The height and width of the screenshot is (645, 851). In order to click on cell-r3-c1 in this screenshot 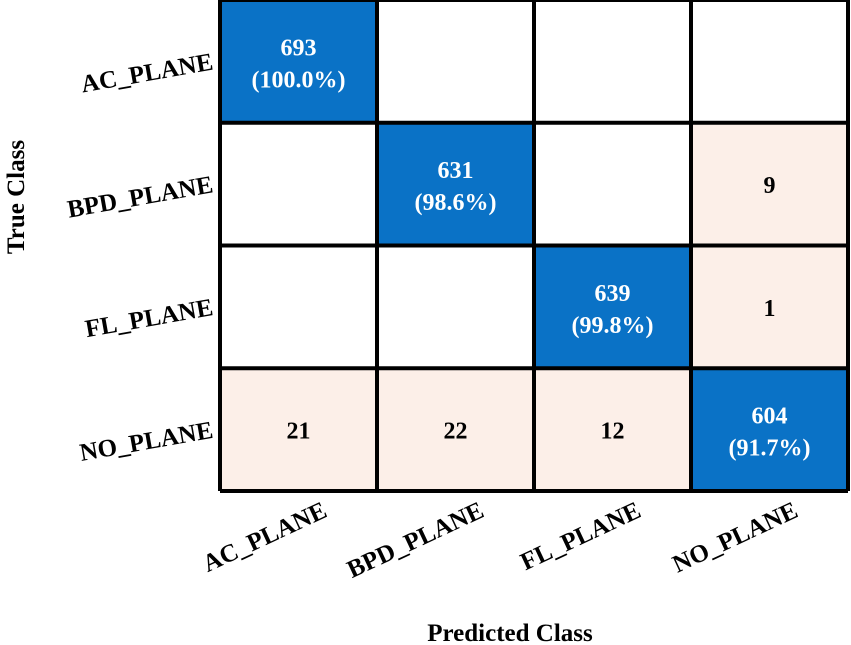, I will do `click(298, 307)`.